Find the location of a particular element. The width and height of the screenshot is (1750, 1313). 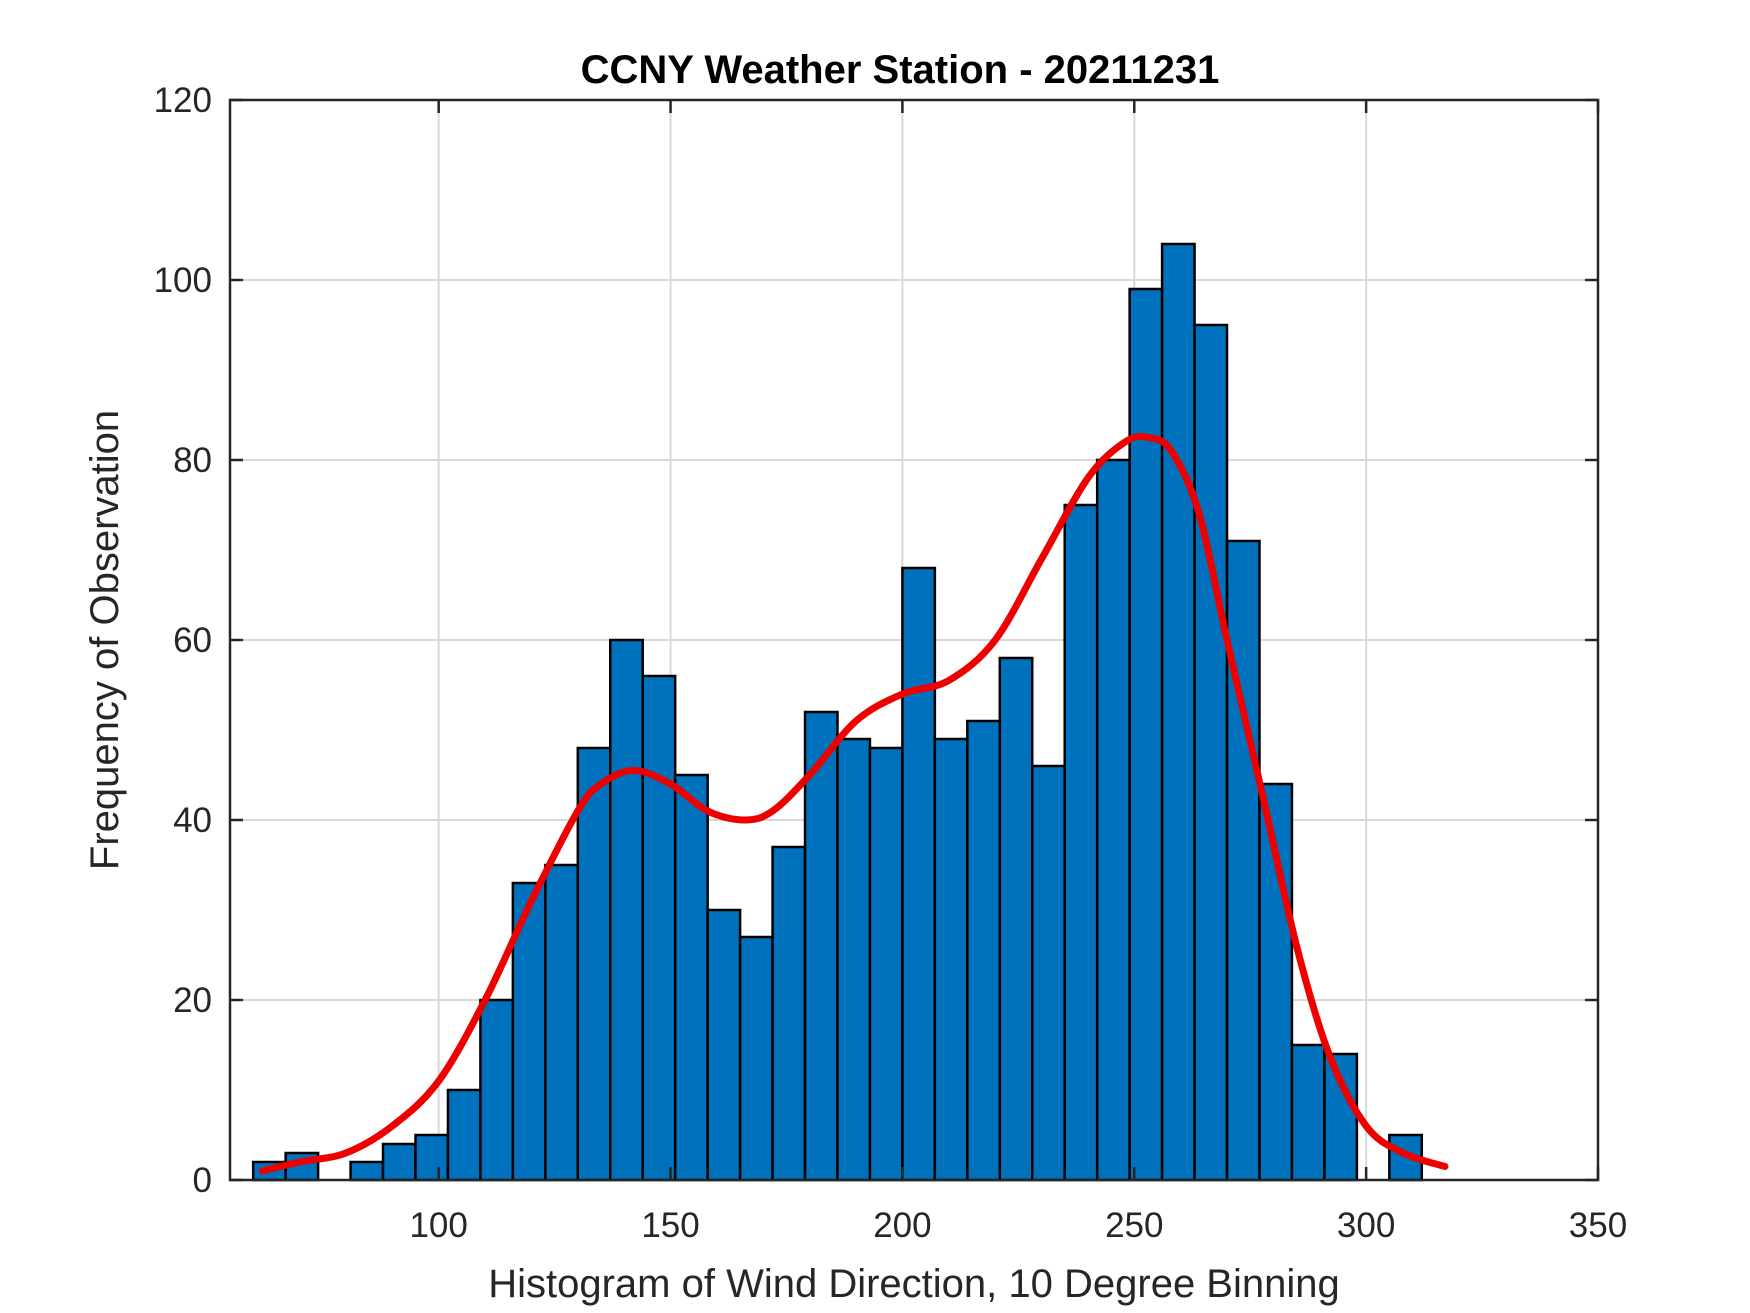

y-axis-label: Frequency of Observation is located at coordinates (105, 640).